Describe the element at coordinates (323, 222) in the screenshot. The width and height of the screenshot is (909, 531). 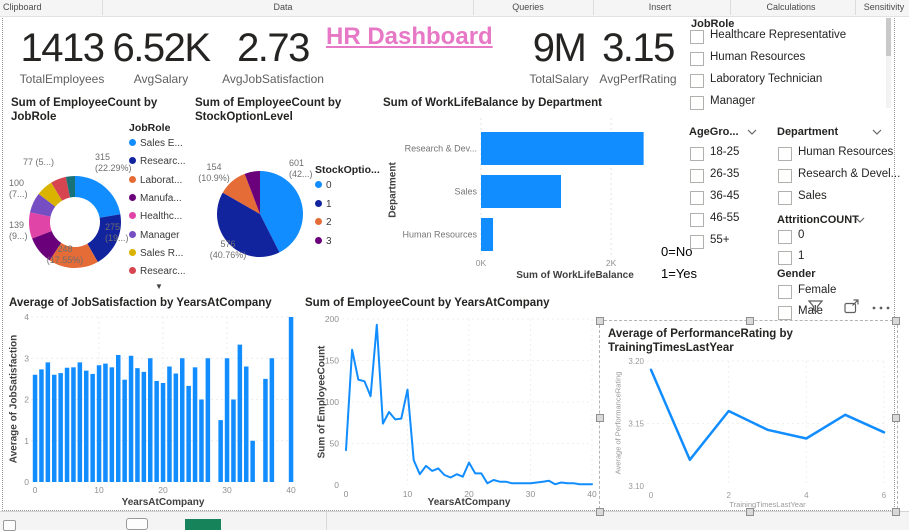
I see `legend-item: 2` at that location.